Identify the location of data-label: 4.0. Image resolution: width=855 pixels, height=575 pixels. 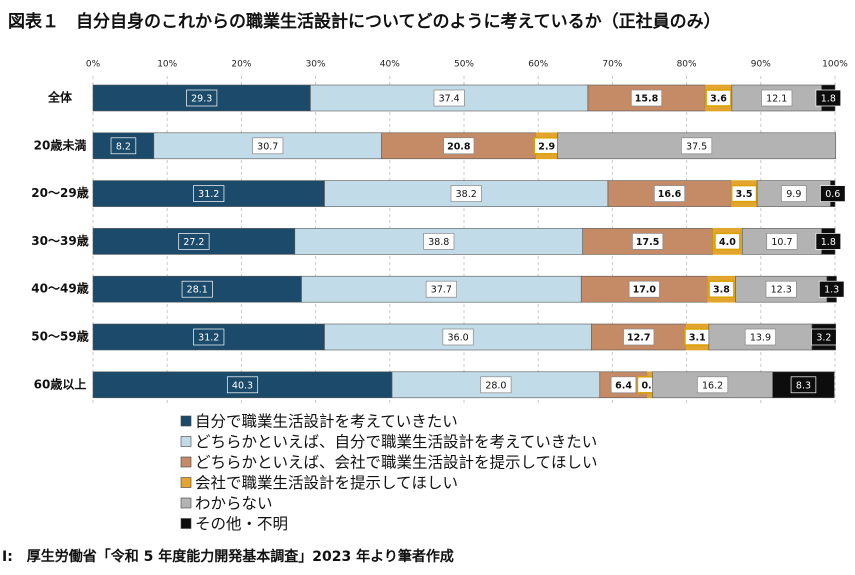
(727, 242).